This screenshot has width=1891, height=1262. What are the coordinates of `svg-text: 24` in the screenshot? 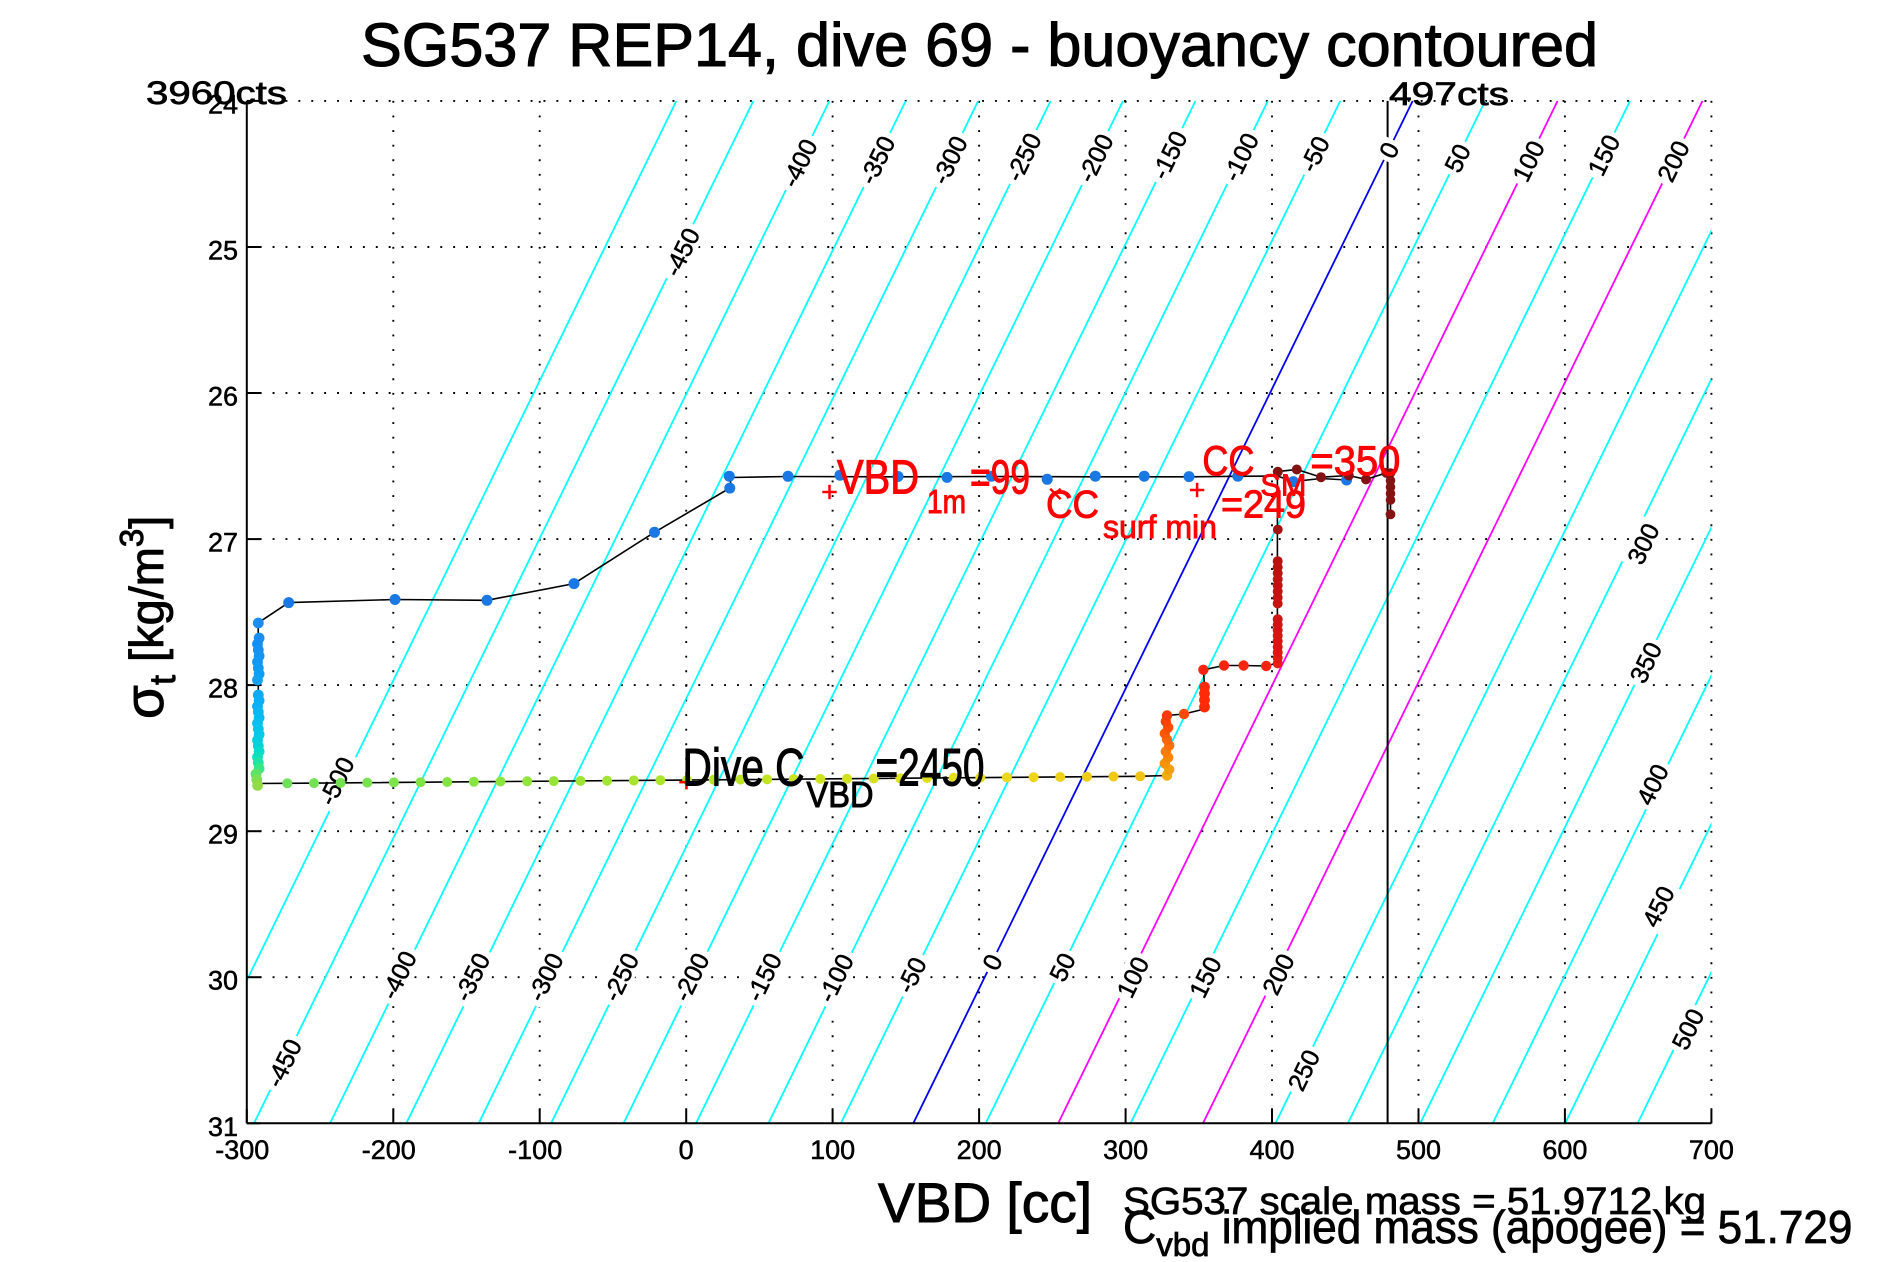 It's located at (223, 104).